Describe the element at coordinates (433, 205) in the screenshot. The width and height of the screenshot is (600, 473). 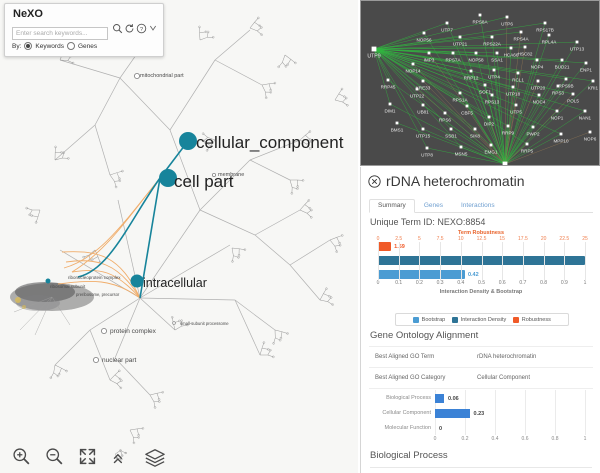
I see `tab-genes: Genes` at that location.